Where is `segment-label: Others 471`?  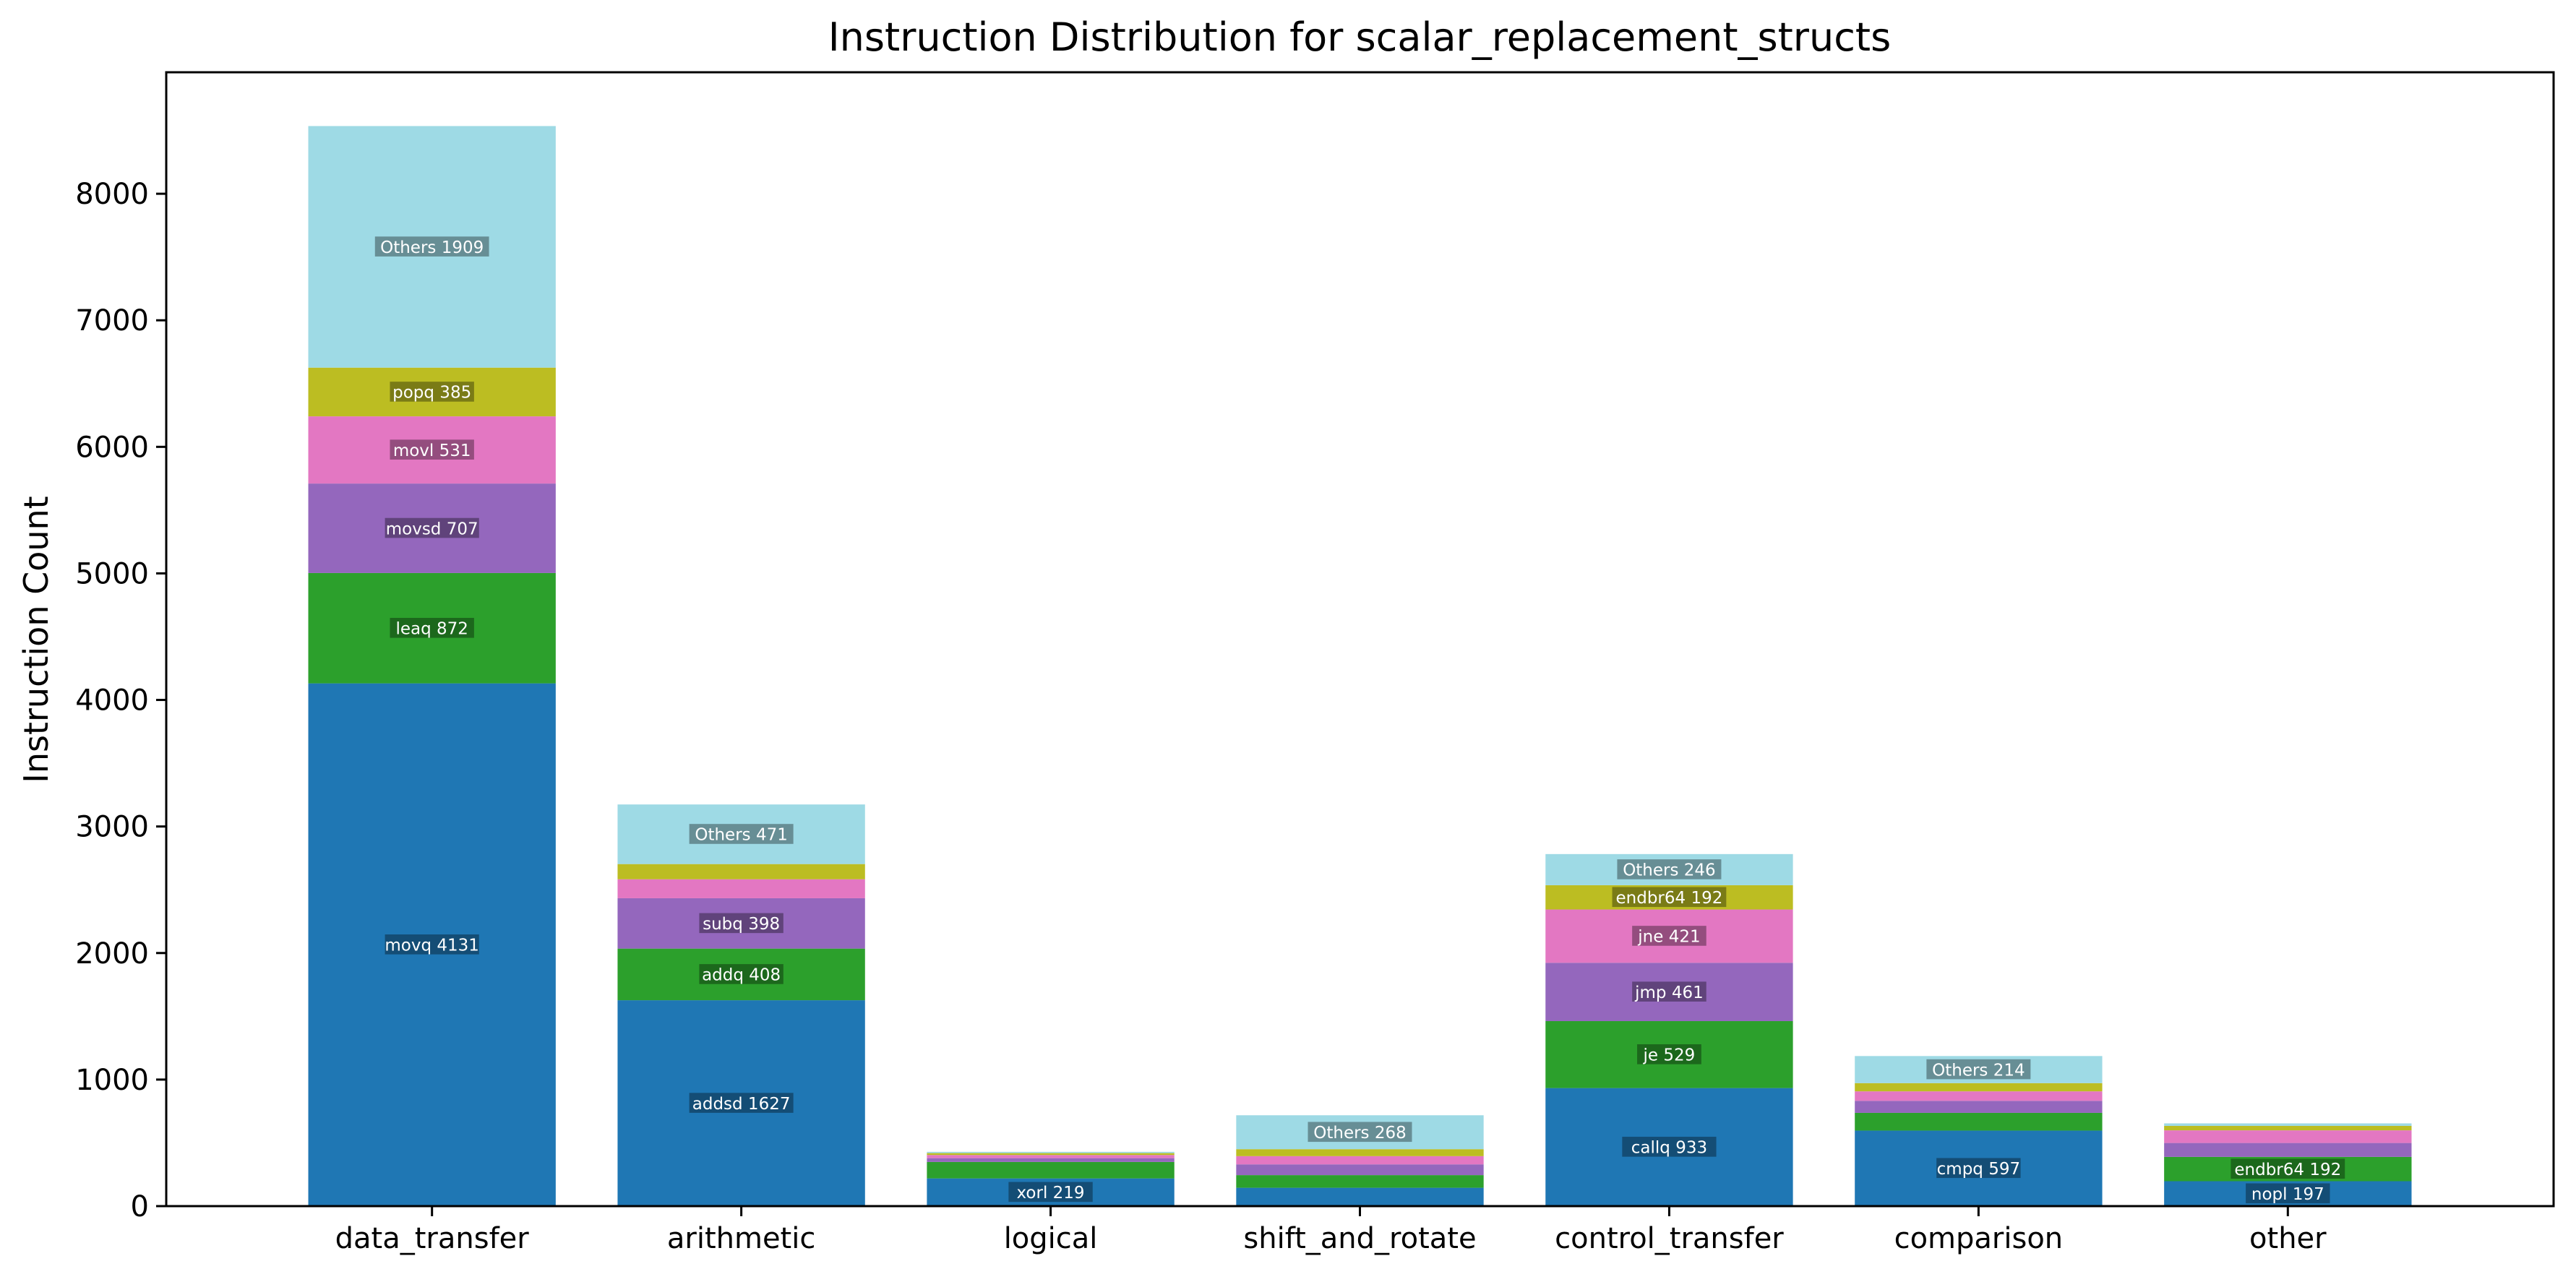 segment-label: Others 471 is located at coordinates (742, 835).